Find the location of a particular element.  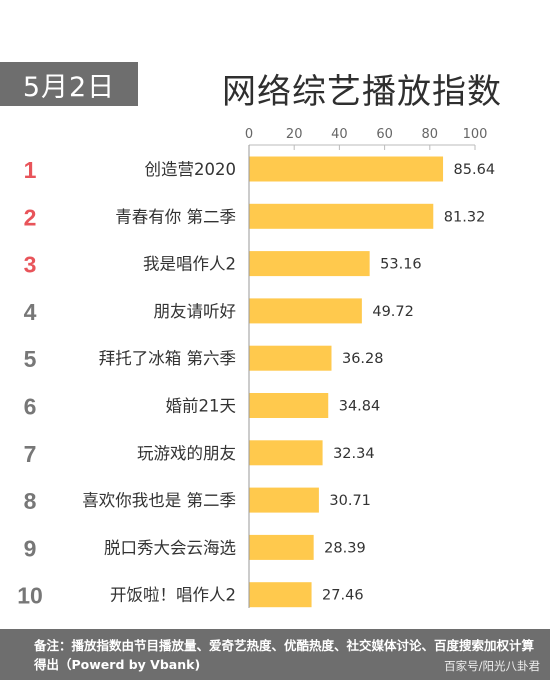

value-label: 30.71 is located at coordinates (350, 501).